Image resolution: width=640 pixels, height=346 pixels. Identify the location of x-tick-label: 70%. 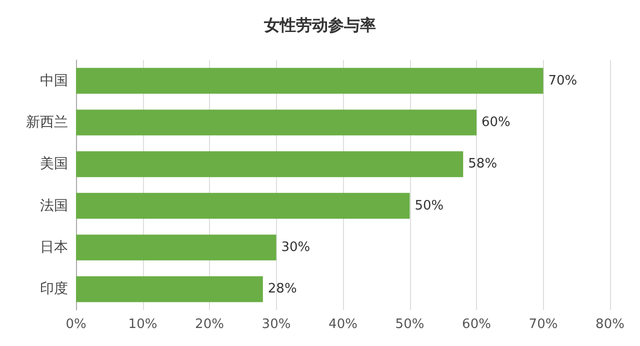
(543, 324).